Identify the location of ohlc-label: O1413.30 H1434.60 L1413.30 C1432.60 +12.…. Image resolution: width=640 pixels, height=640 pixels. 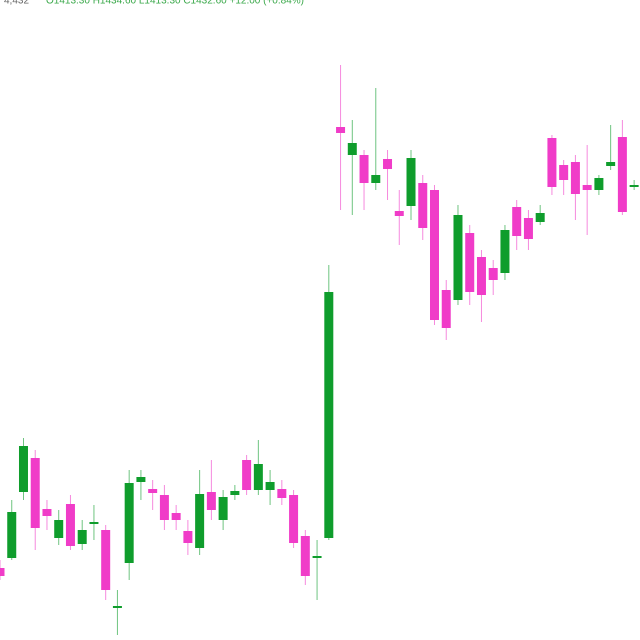
(175, 3).